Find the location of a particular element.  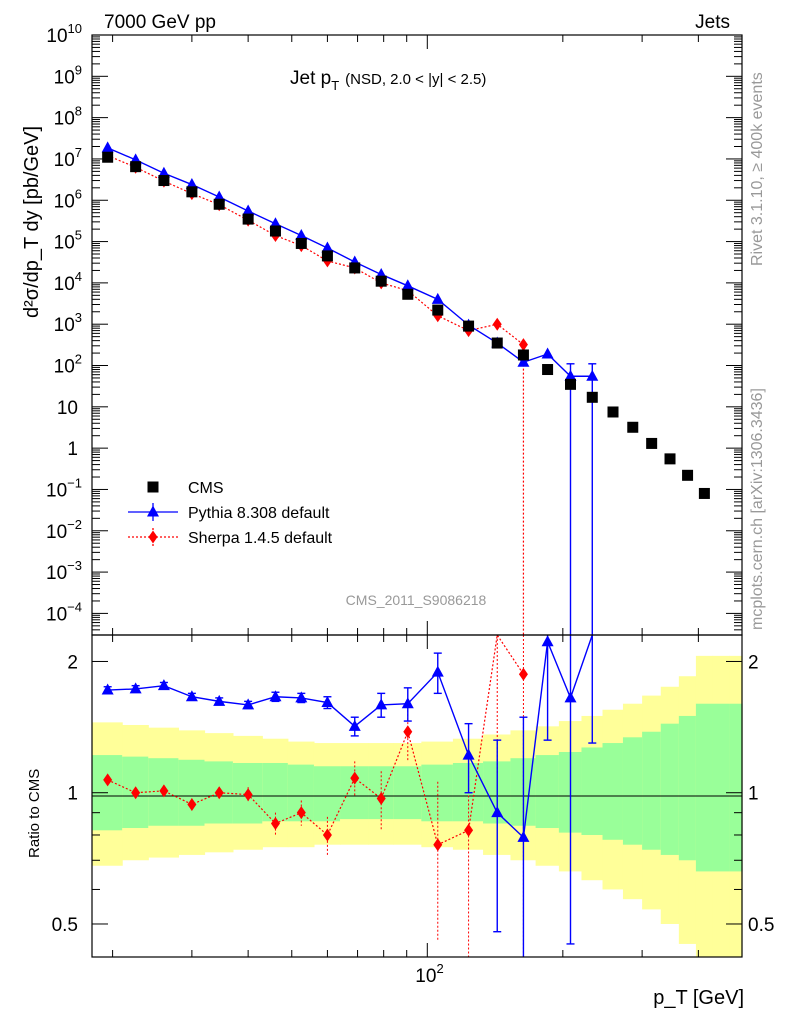

y-tick-label: 10¹⁰ is located at coordinates (64, 34).